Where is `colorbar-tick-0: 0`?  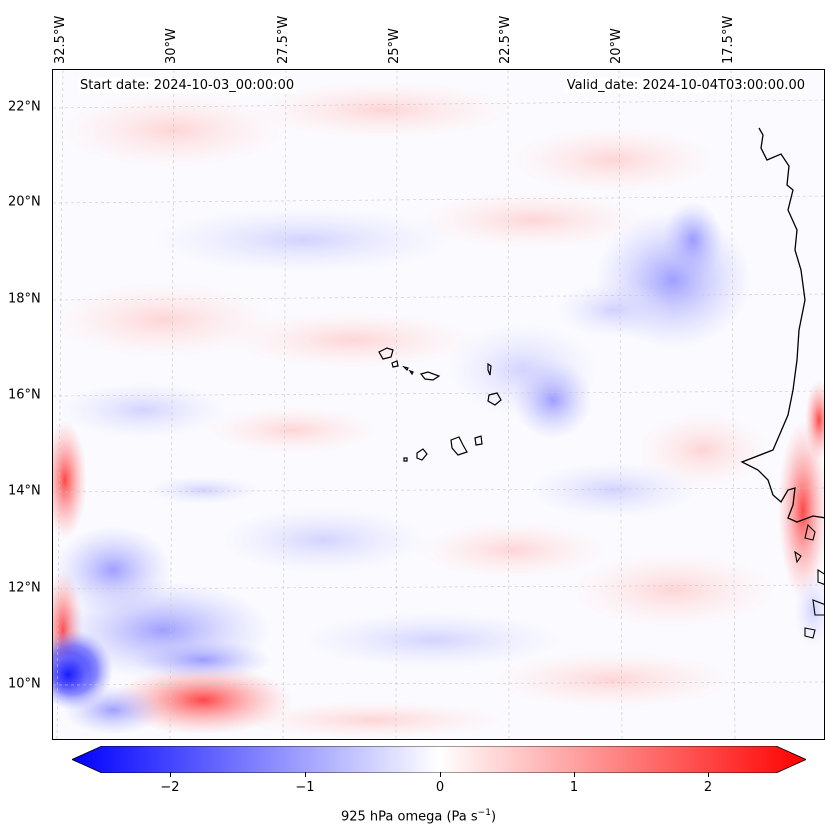 colorbar-tick-0: 0 is located at coordinates (440, 787).